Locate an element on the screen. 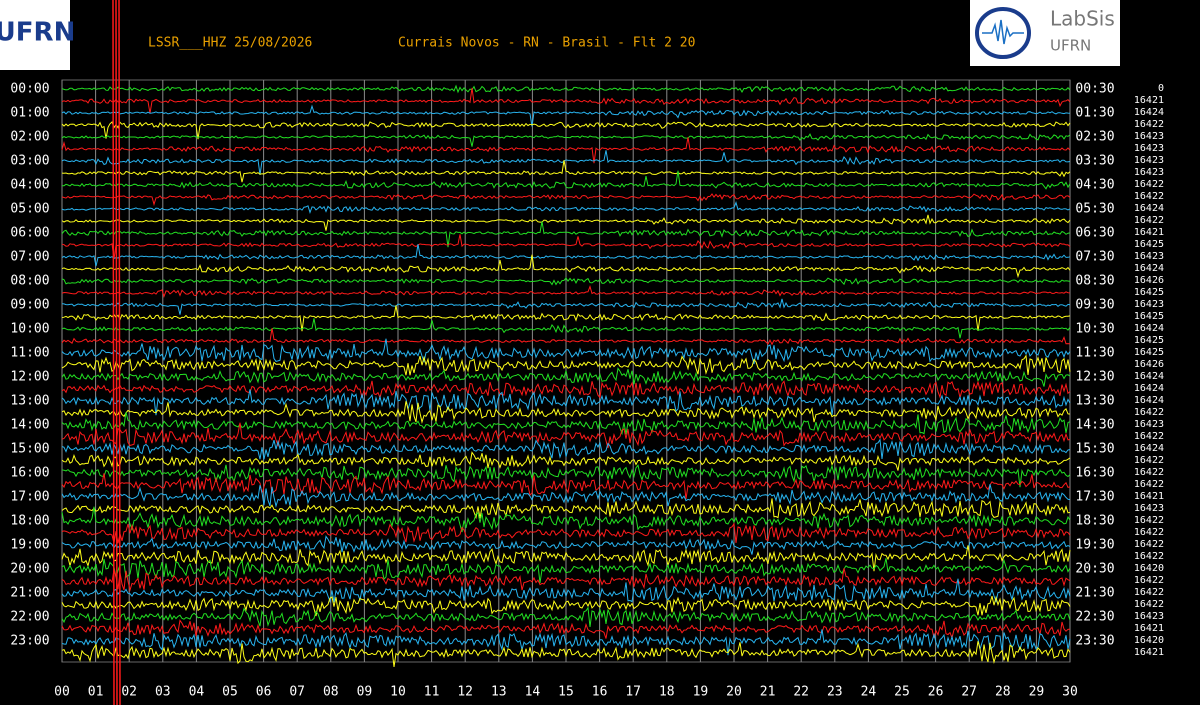  minute-label: 06 is located at coordinates (264, 692).